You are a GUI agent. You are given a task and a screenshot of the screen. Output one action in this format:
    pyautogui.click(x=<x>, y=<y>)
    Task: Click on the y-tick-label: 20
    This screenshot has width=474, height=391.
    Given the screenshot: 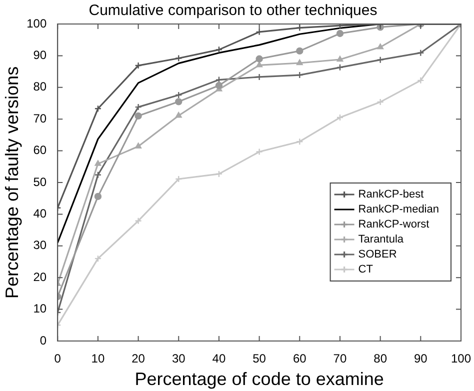 What is the action you would take?
    pyautogui.click(x=40, y=277)
    